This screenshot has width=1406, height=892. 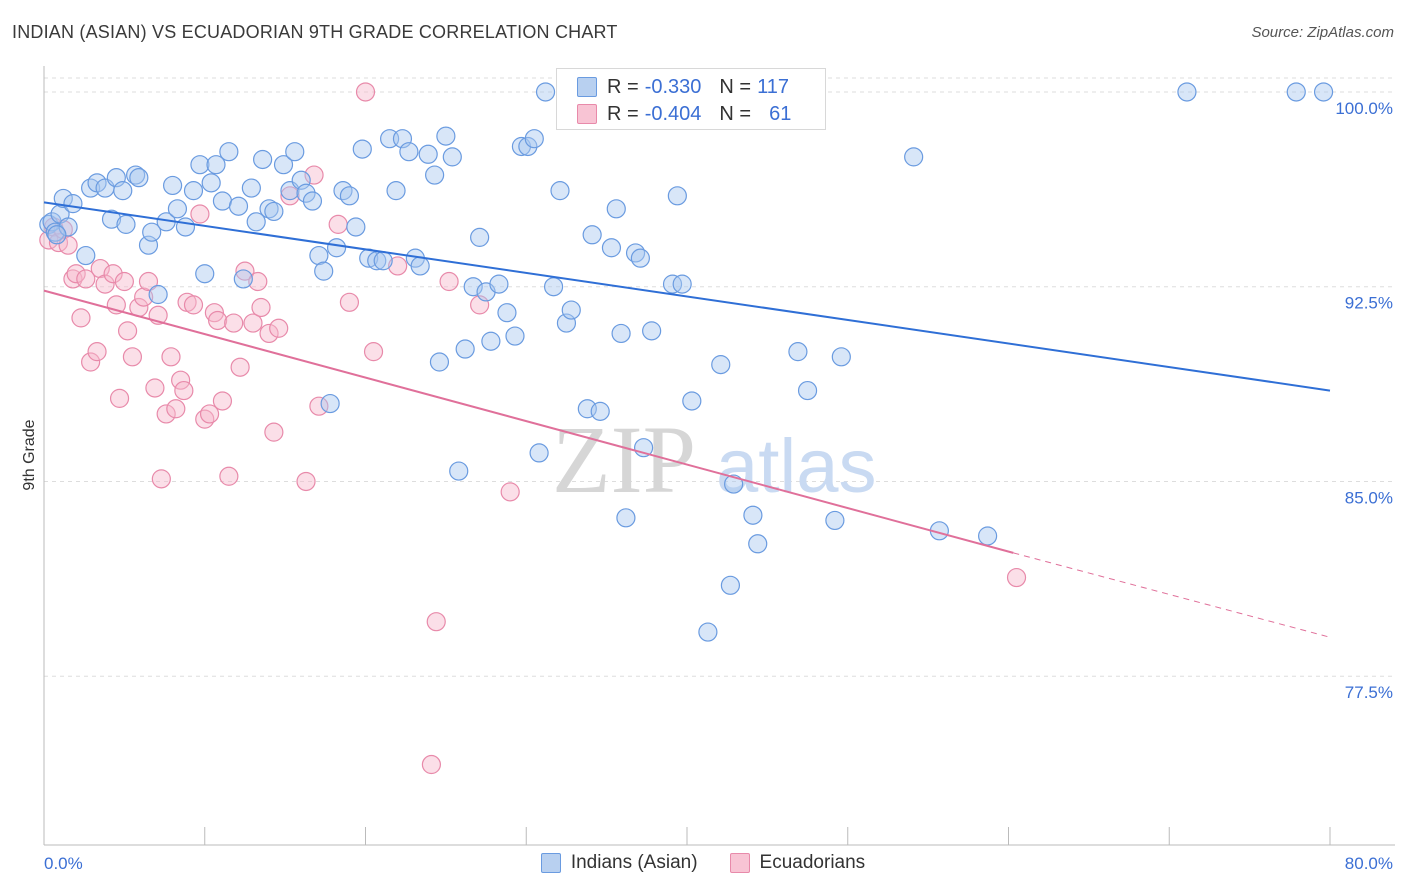 I want to click on y-axis-label: 9th Grade, so click(x=29, y=454).